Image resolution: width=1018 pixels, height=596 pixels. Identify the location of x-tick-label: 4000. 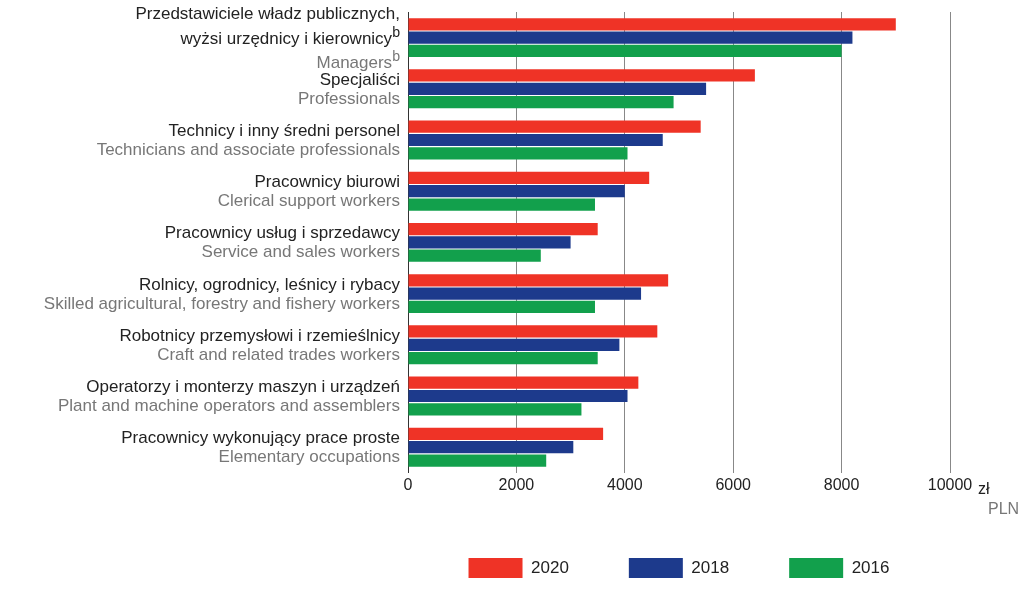
(625, 484).